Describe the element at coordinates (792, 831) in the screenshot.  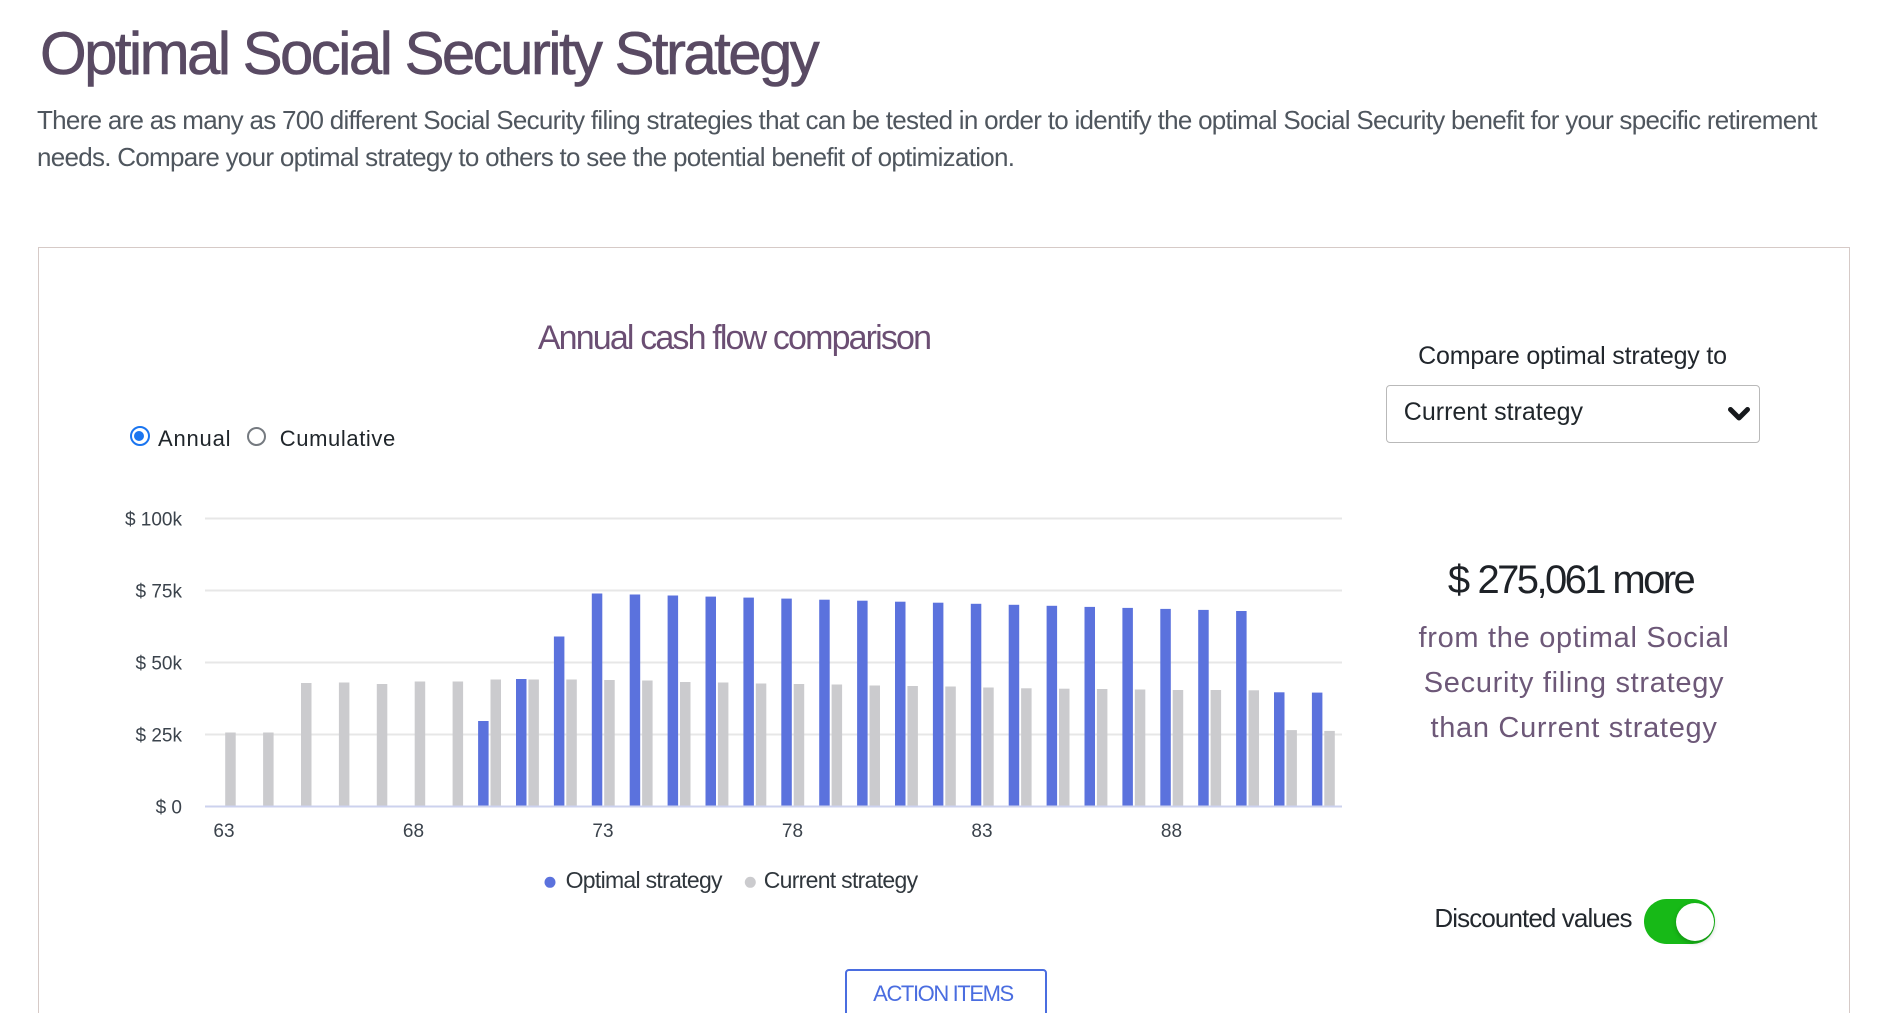
I see `svg-text: 78` at that location.